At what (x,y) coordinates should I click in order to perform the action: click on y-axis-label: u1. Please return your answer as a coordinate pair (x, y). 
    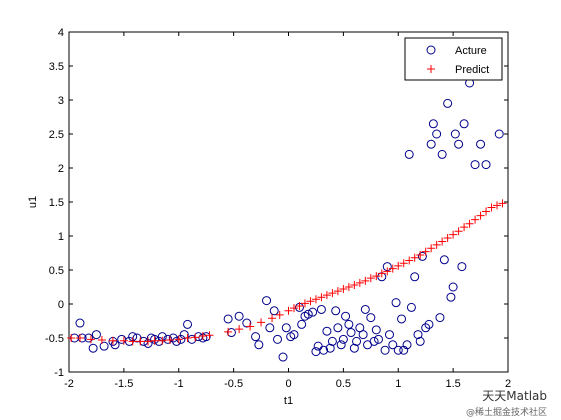
    Looking at the image, I should click on (33, 202).